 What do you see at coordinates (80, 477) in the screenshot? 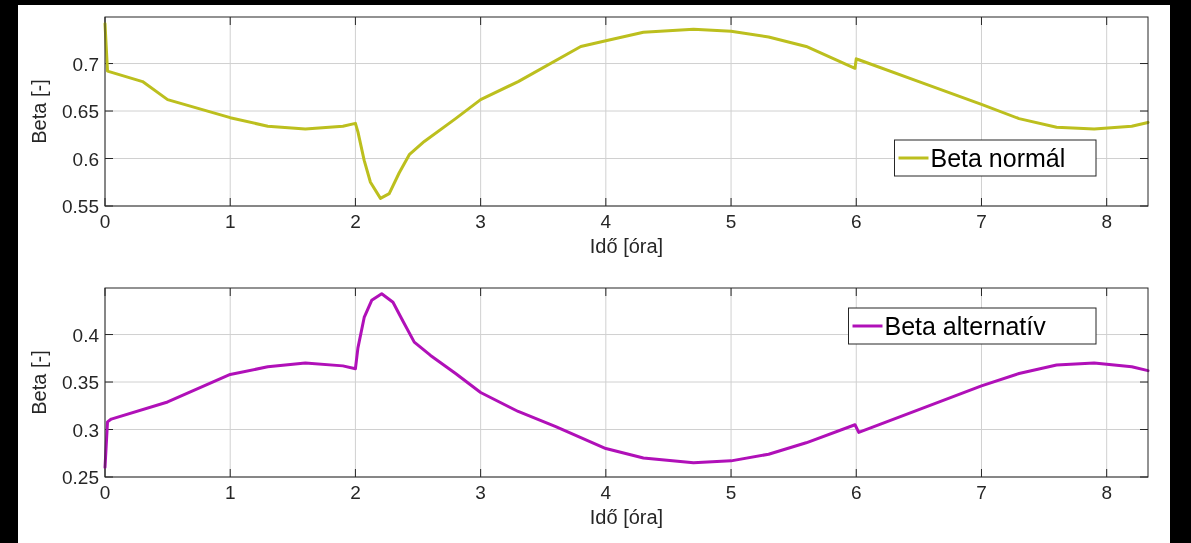
I see `y-tick-label: 0.25` at bounding box center [80, 477].